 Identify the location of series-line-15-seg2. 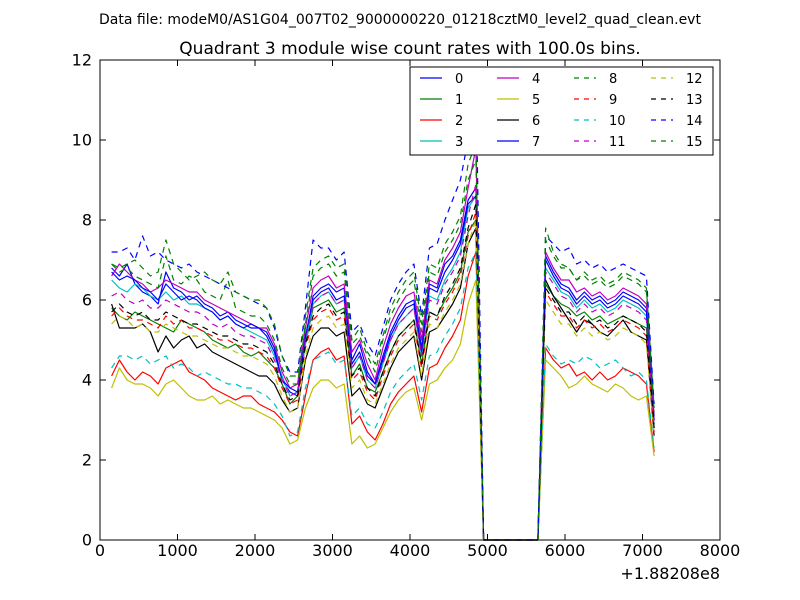
(596, 384).